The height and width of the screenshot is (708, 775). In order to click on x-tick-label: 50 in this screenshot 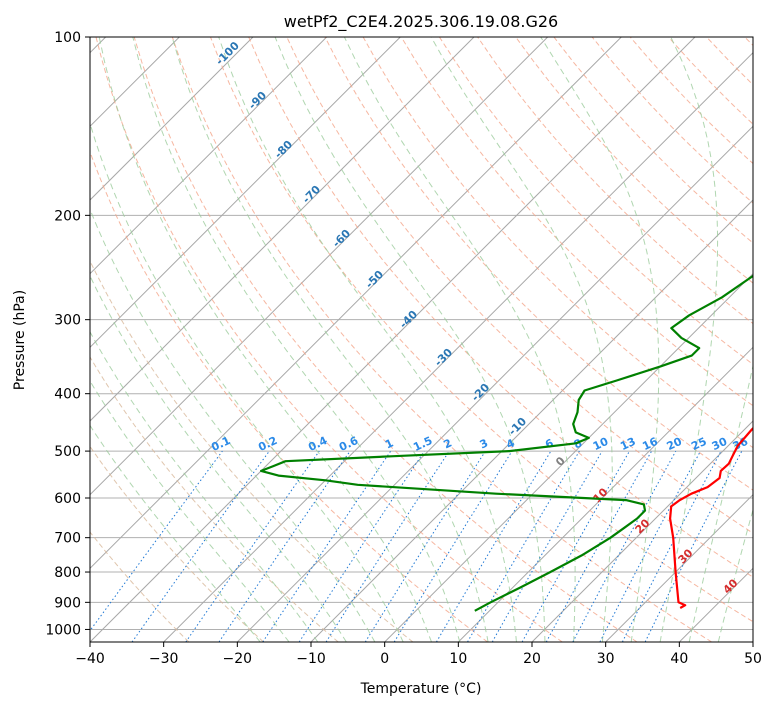, I will do `click(753, 659)`.